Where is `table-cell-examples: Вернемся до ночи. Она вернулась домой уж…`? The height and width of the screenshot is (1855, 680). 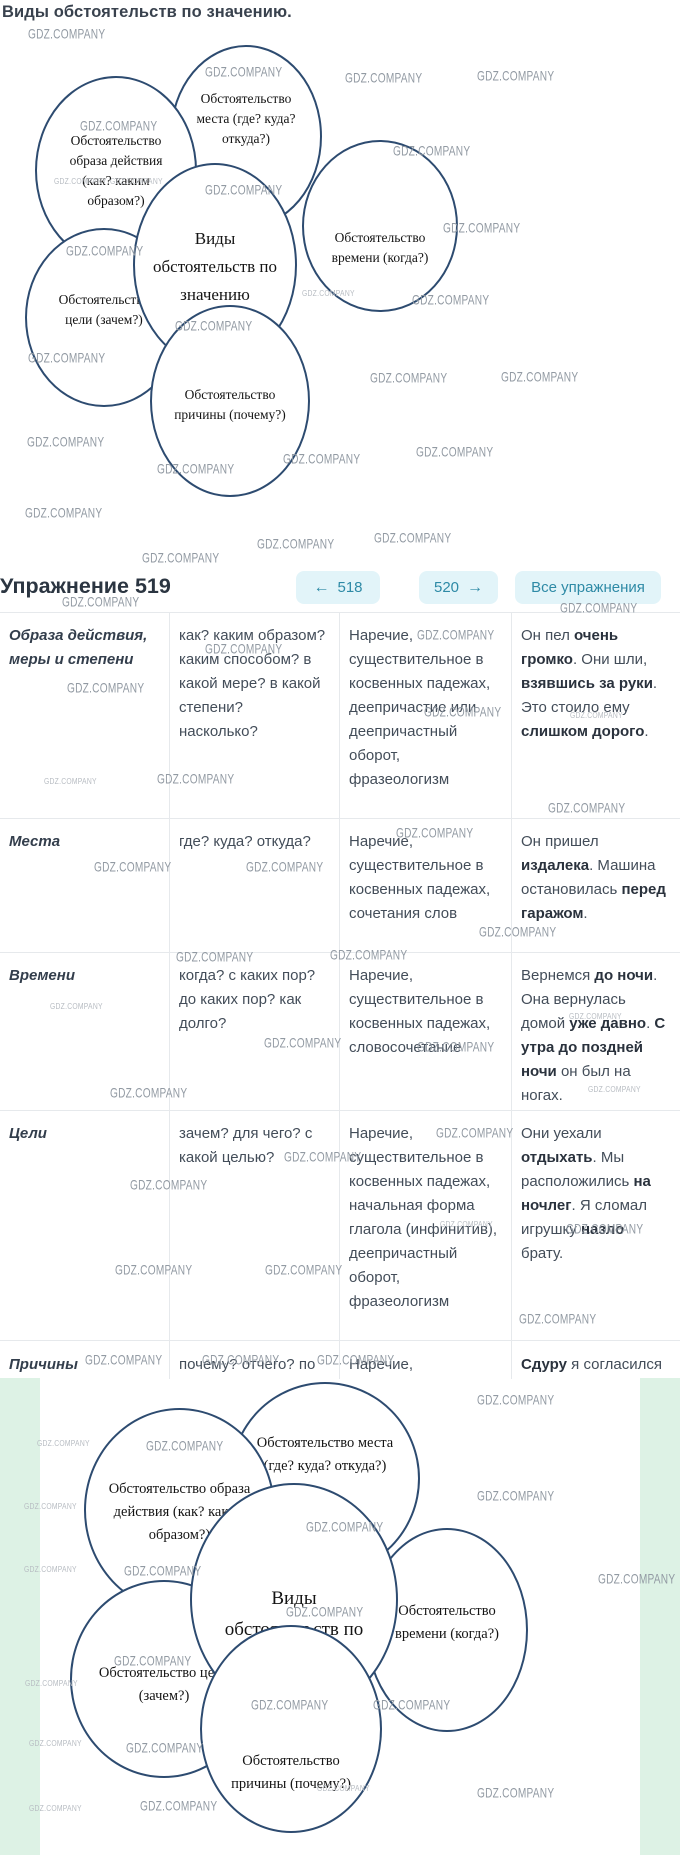
table-cell-examples: Вернемся до ночи. Она вернулась домой уж… is located at coordinates (596, 1032).